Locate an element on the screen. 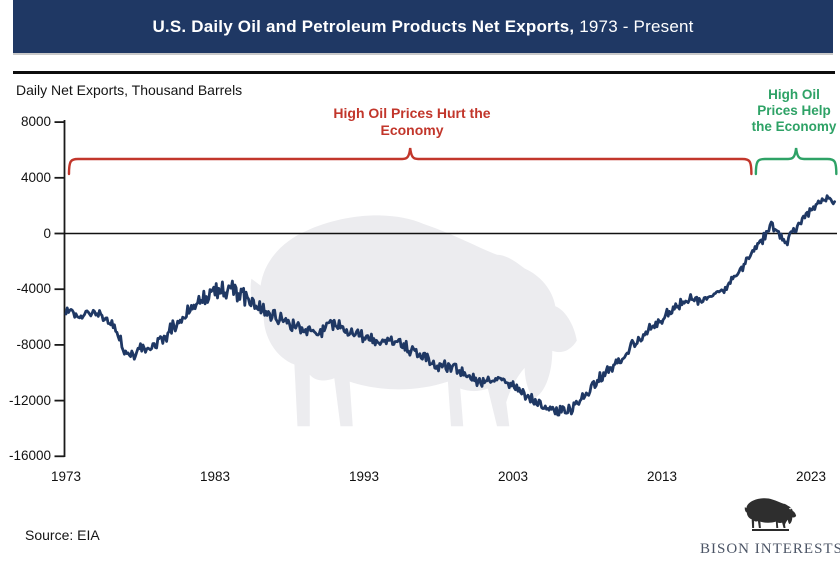 The image size is (840, 566). y-tick-label-4000: 4000 is located at coordinates (35, 177).